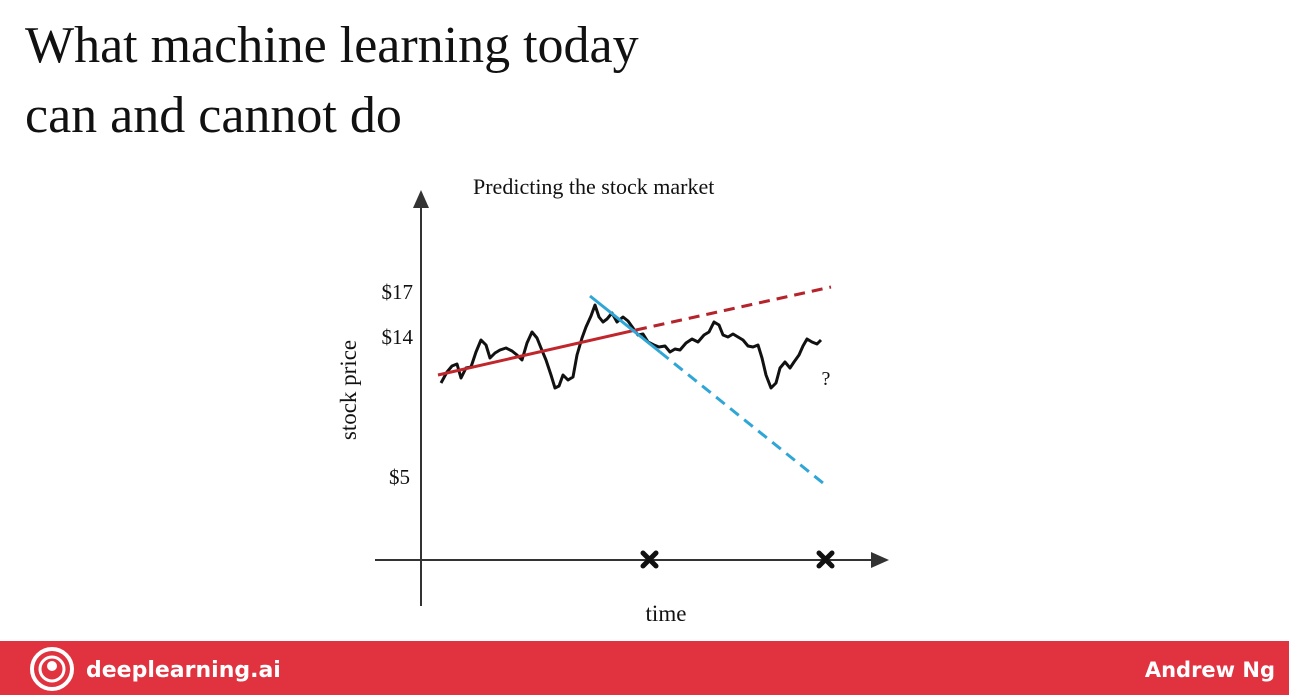 The image size is (1289, 695). I want to click on brand: deeplearning.ai, so click(183, 670).